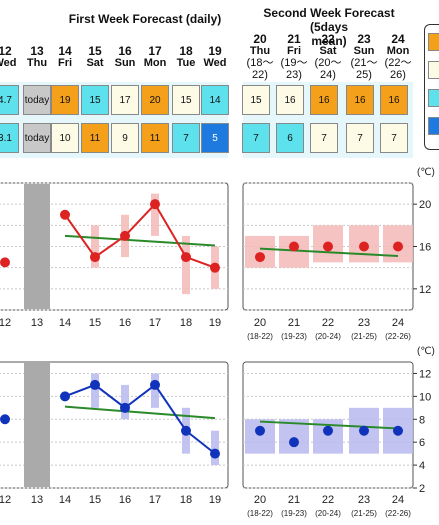  I want to click on day-number: 17, so click(155, 51).